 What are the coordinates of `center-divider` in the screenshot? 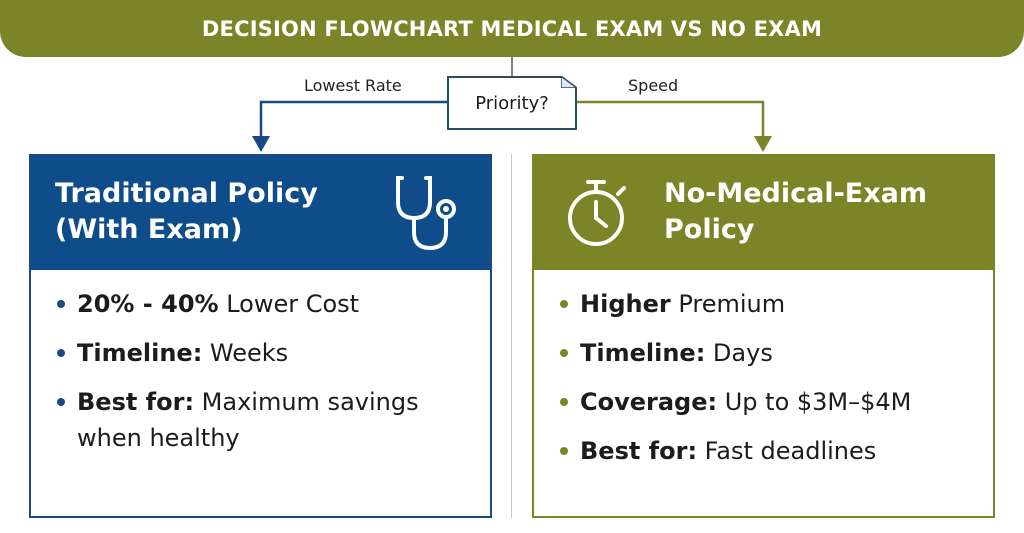 It's located at (511, 336).